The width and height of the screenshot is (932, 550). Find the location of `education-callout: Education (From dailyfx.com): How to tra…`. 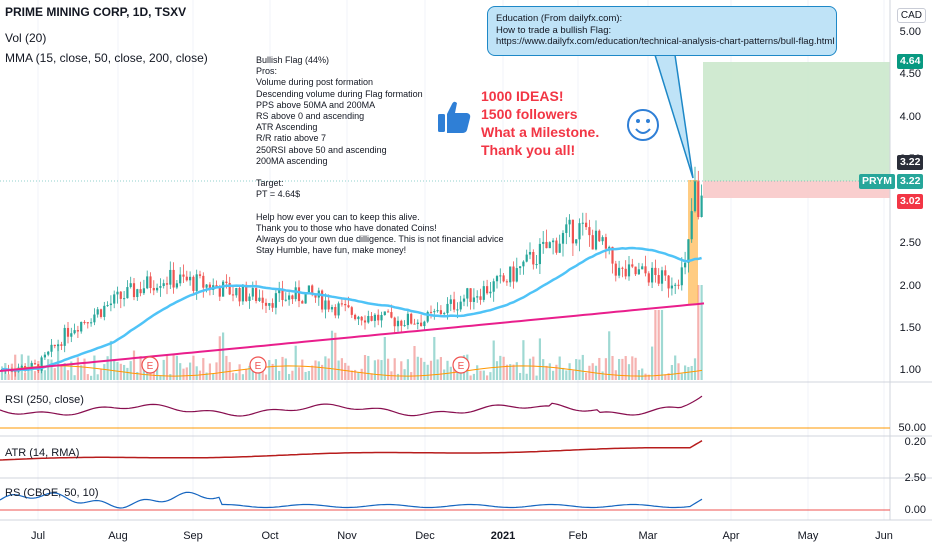

education-callout: Education (From dailyfx.com): How to tra… is located at coordinates (662, 31).